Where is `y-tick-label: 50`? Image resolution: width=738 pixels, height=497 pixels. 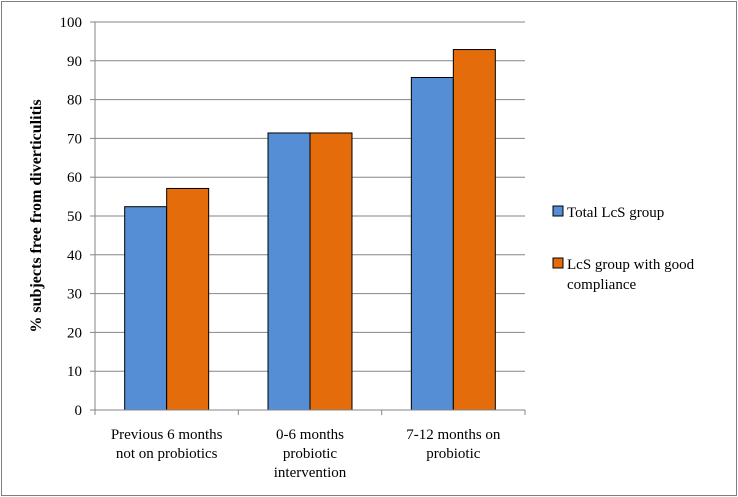 y-tick-label: 50 is located at coordinates (74, 217).